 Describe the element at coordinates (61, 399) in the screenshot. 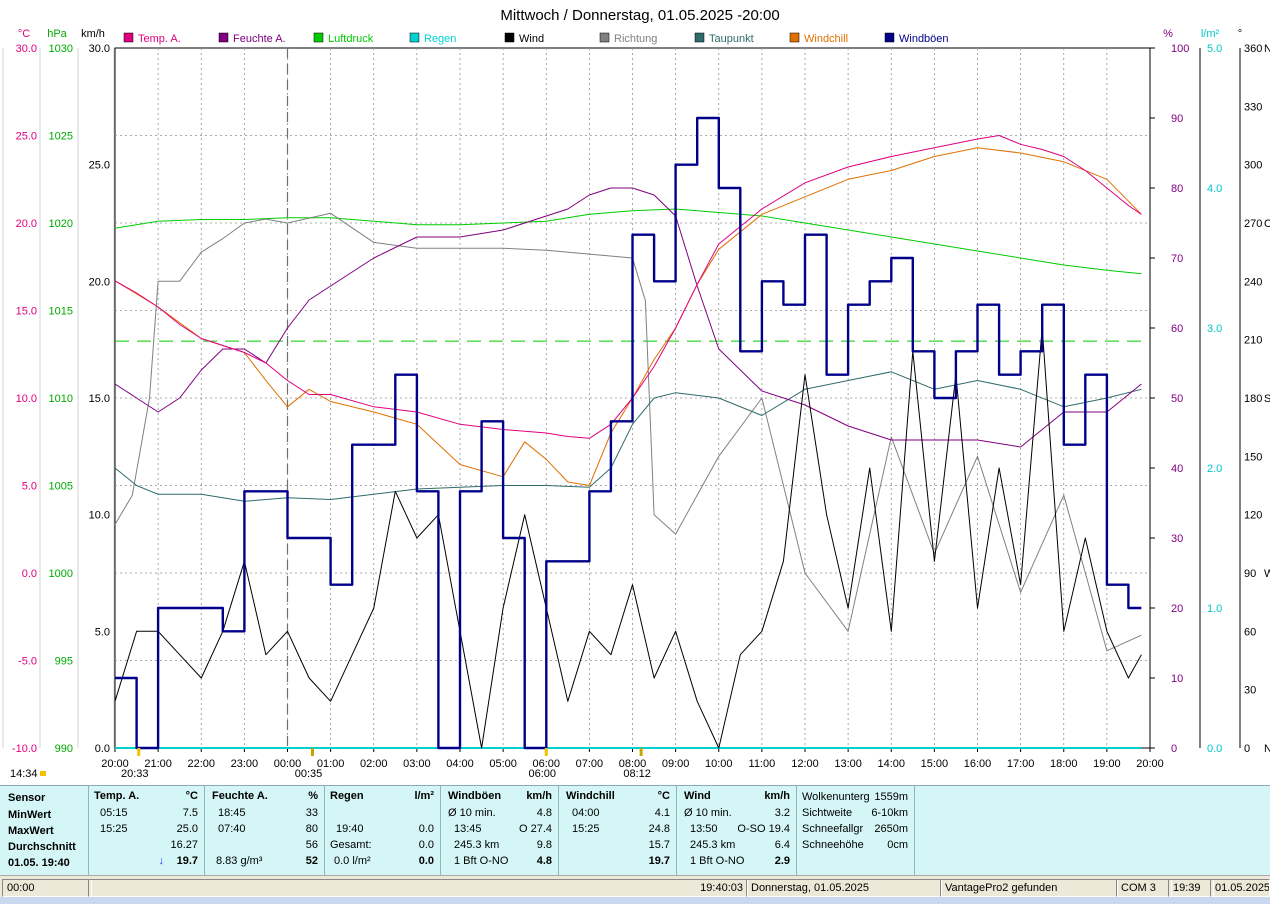

I see `pressure-tick: 1010` at that location.